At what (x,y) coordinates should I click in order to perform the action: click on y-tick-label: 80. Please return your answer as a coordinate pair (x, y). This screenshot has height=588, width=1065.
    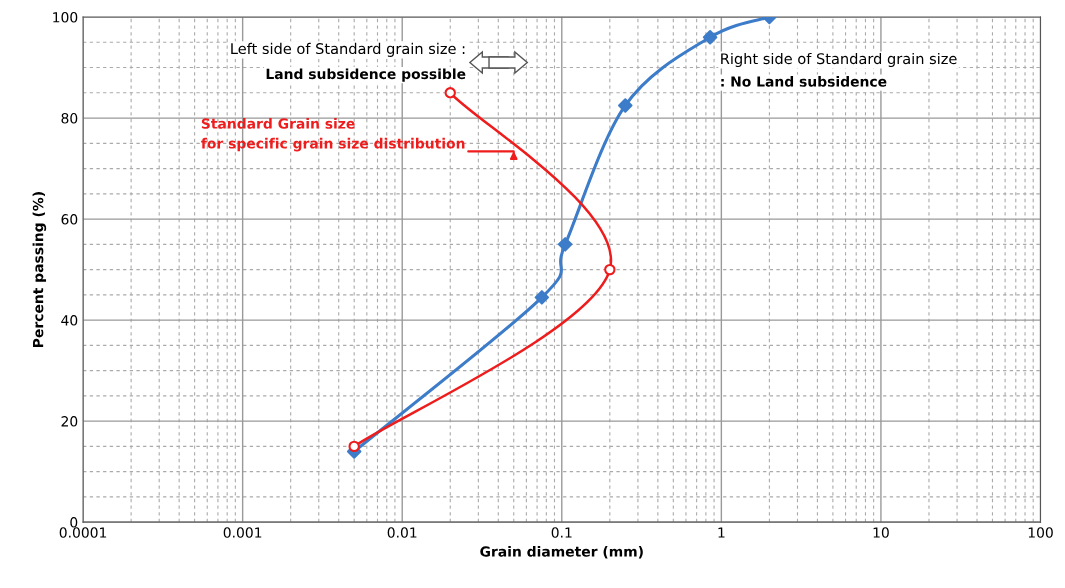
    Looking at the image, I should click on (69, 118).